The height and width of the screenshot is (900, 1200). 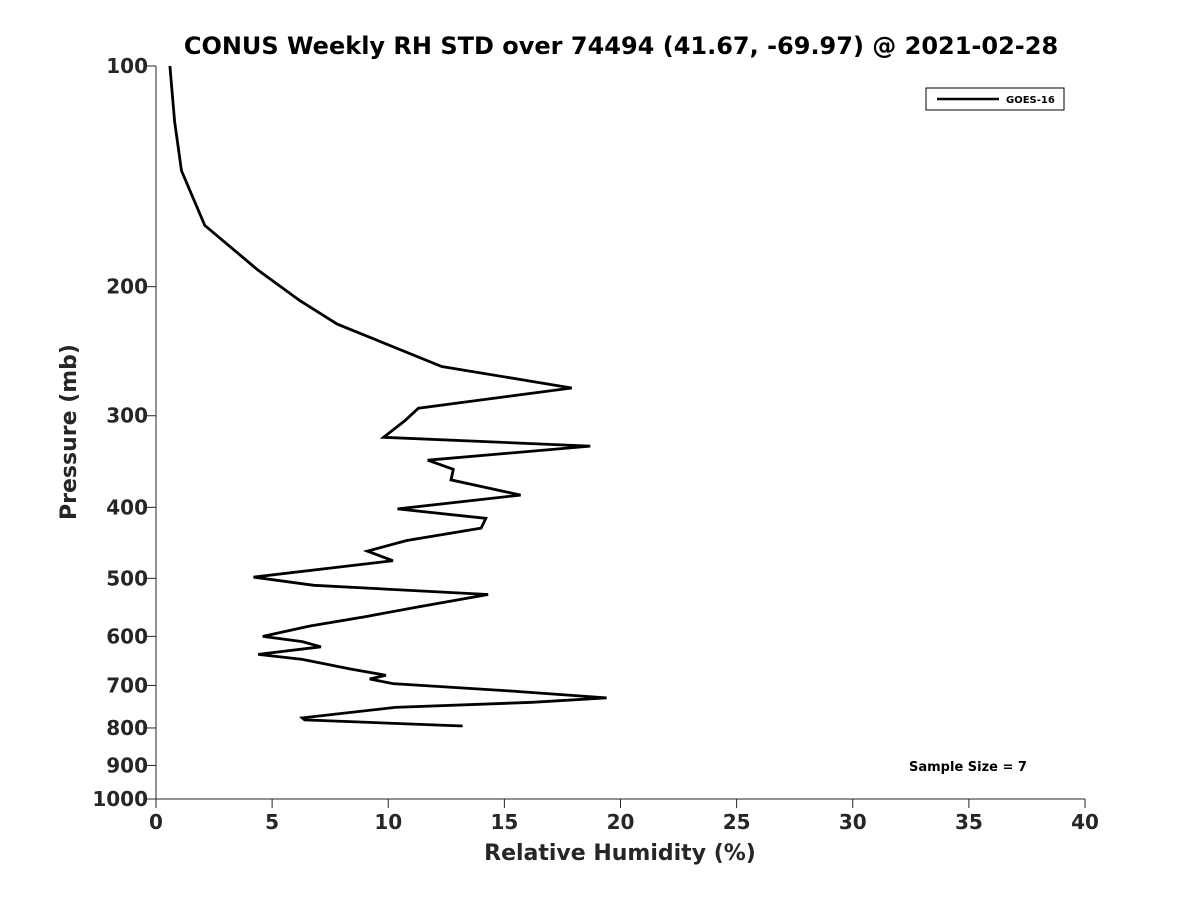 What do you see at coordinates (69, 432) in the screenshot?
I see `y-axis-label: Pressure (mb)` at bounding box center [69, 432].